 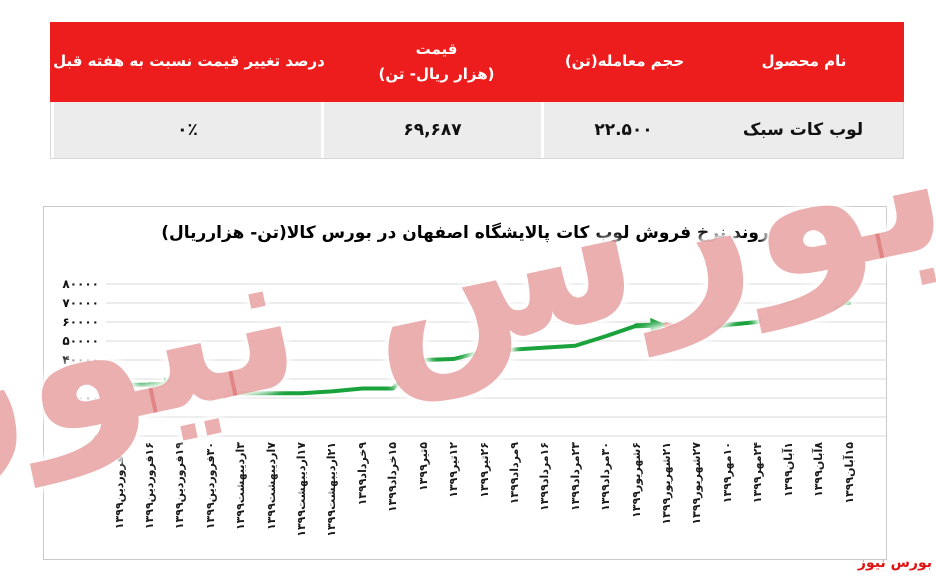 I want to click on brand-credit: بورس نیوز, so click(x=894, y=563).